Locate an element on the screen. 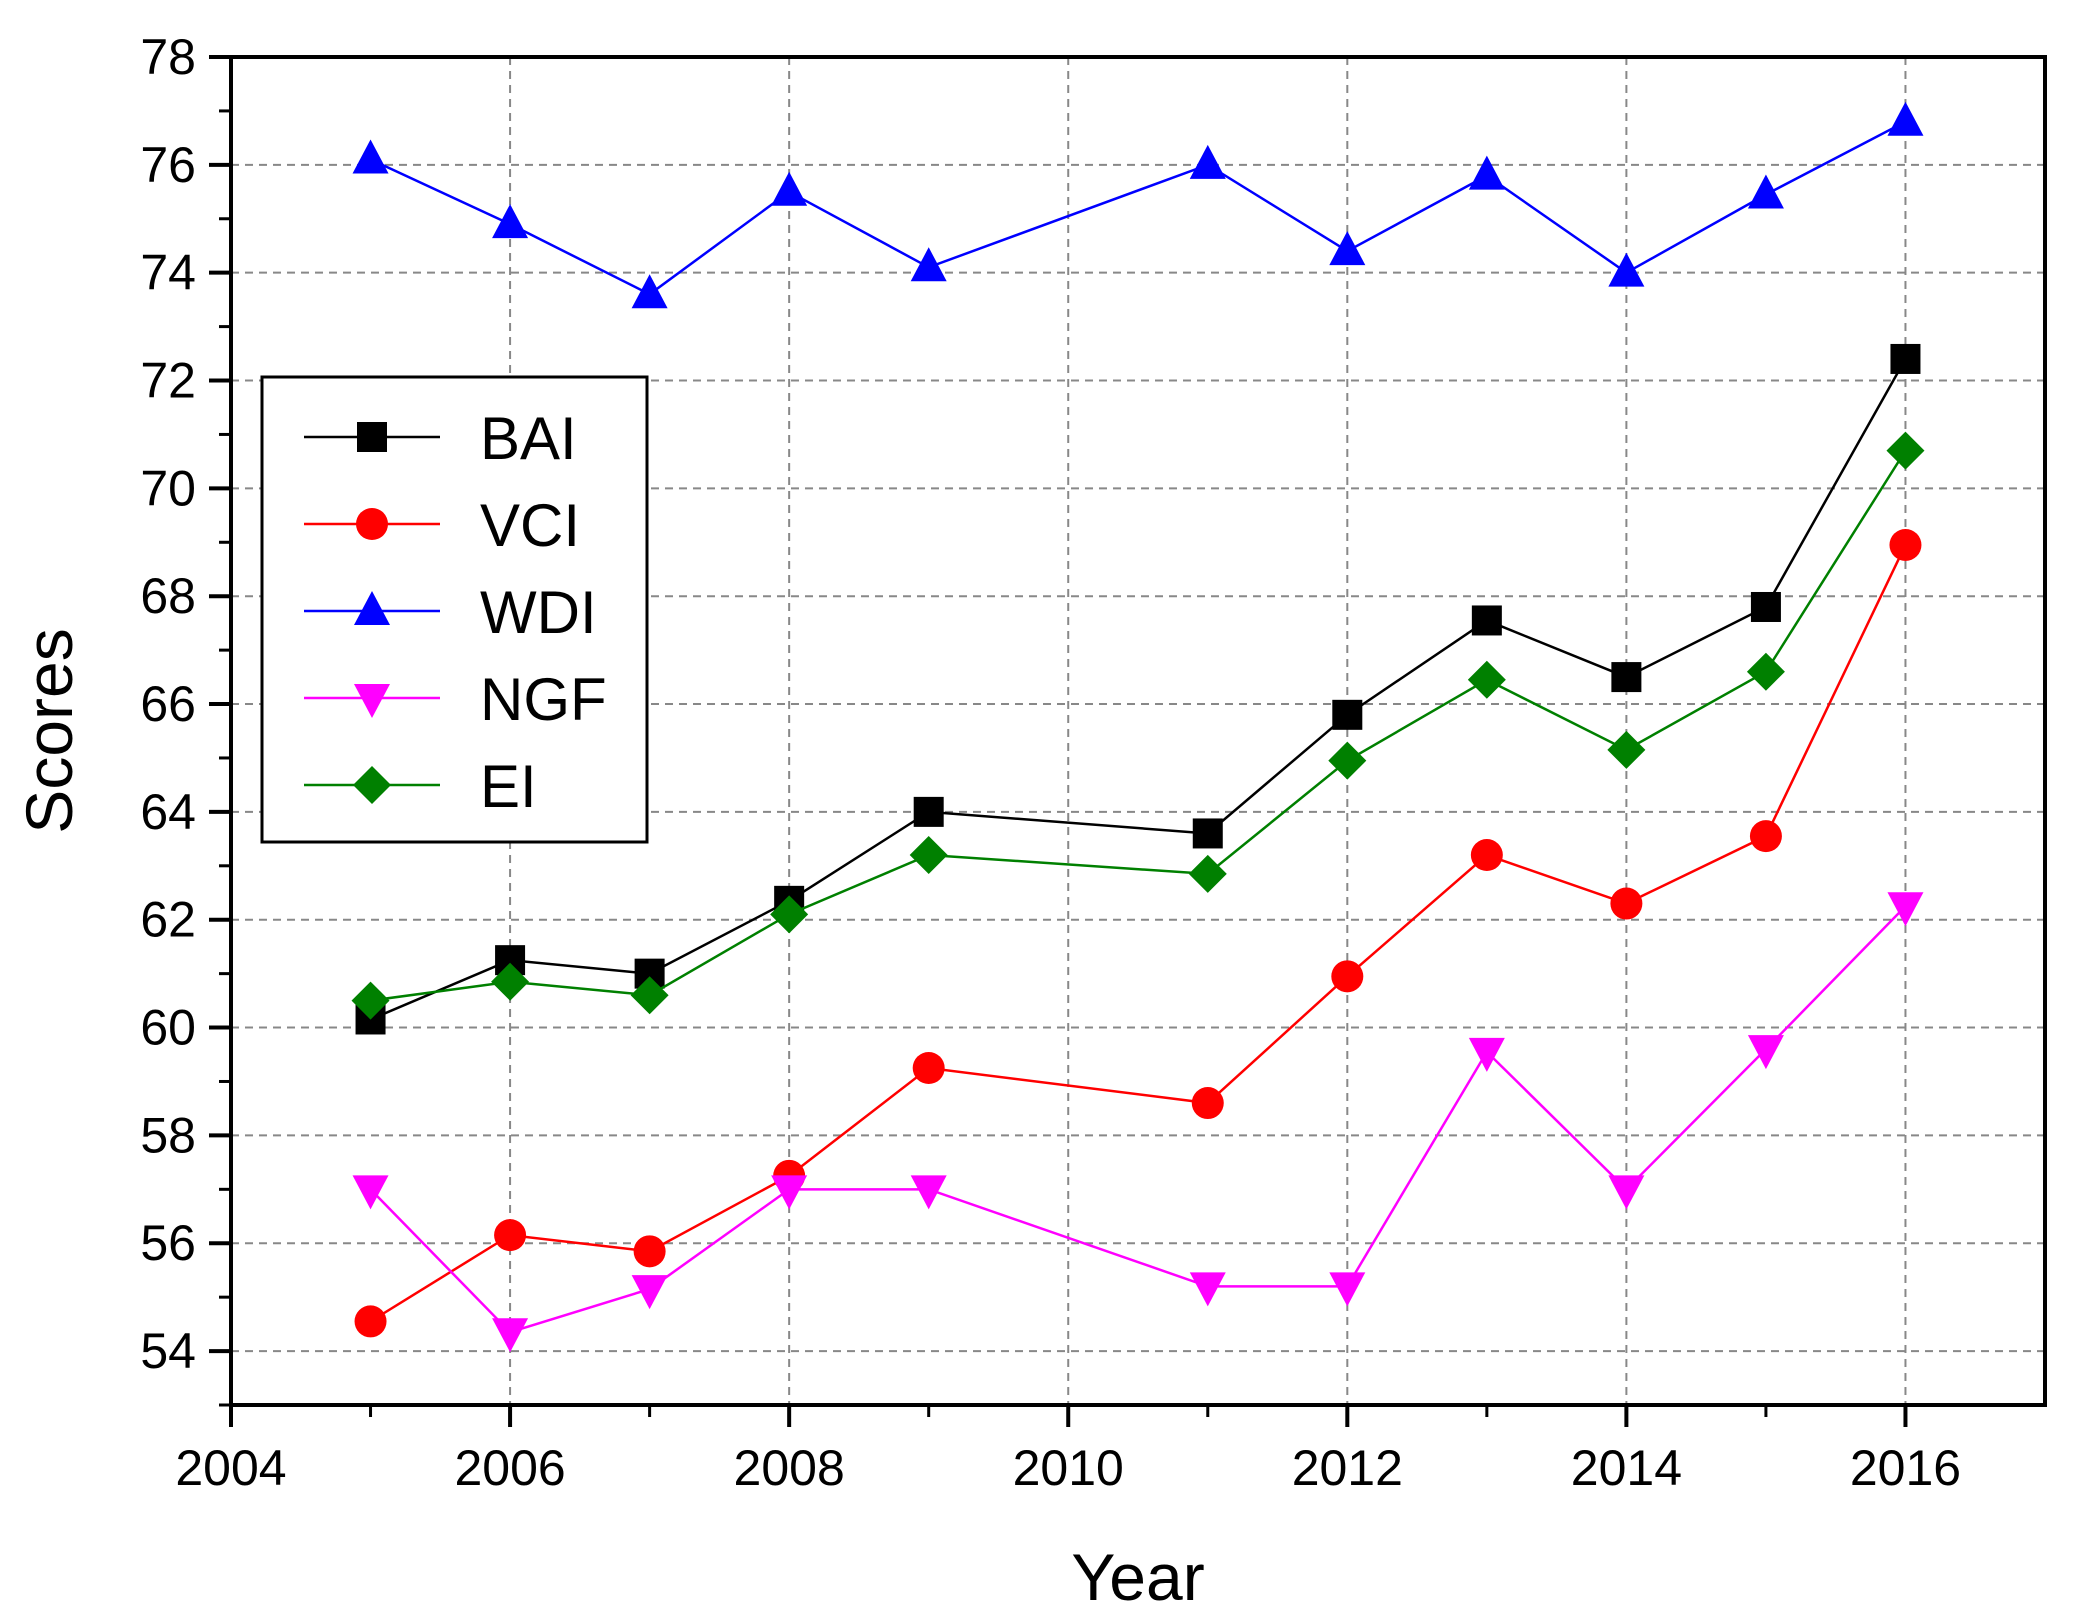  y-tick-label: 54 is located at coordinates (168, 1351).